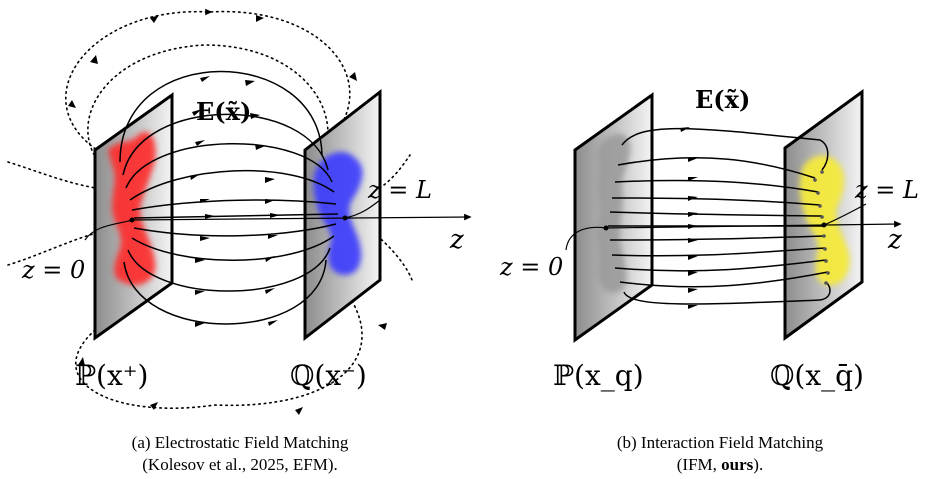 This screenshot has width=937, height=479. I want to click on caption-a-line2: (Kolesov et al., 2025, EFM)., so click(240, 464).